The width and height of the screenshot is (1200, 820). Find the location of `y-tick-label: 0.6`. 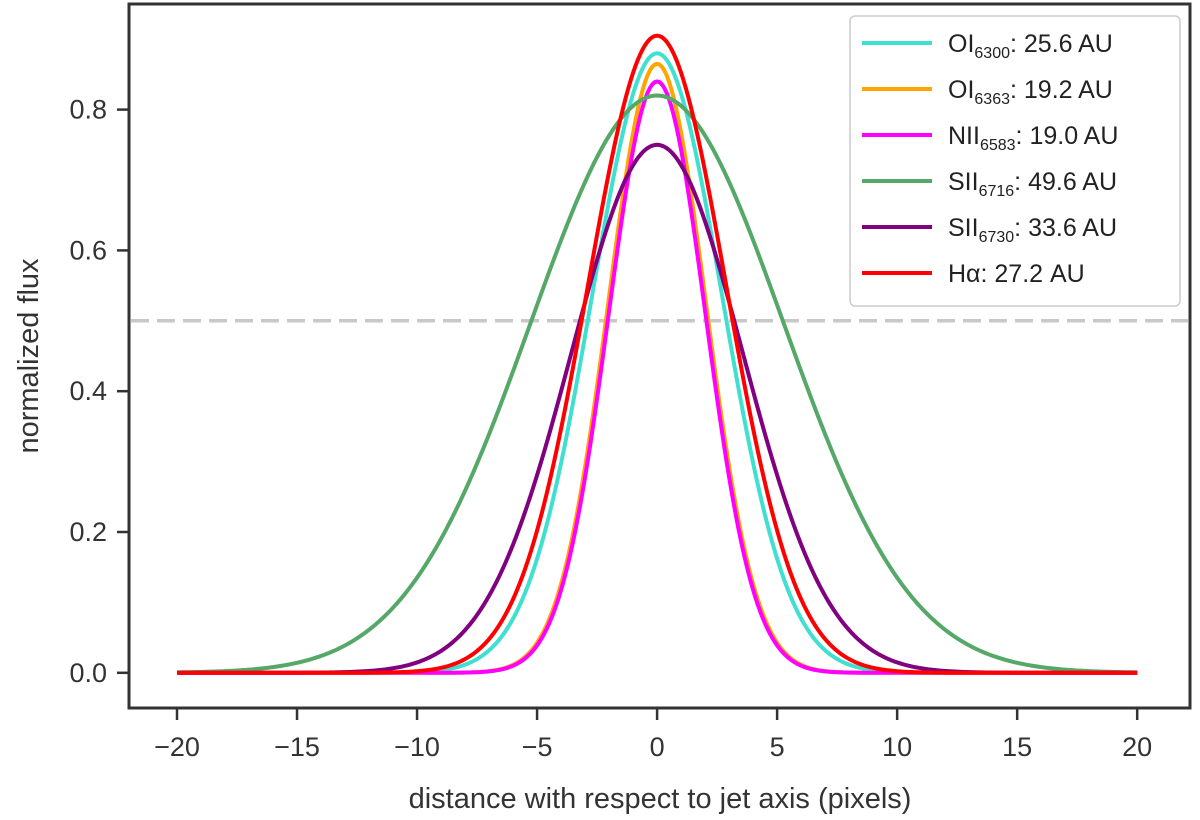

y-tick-label: 0.6 is located at coordinates (88, 250).